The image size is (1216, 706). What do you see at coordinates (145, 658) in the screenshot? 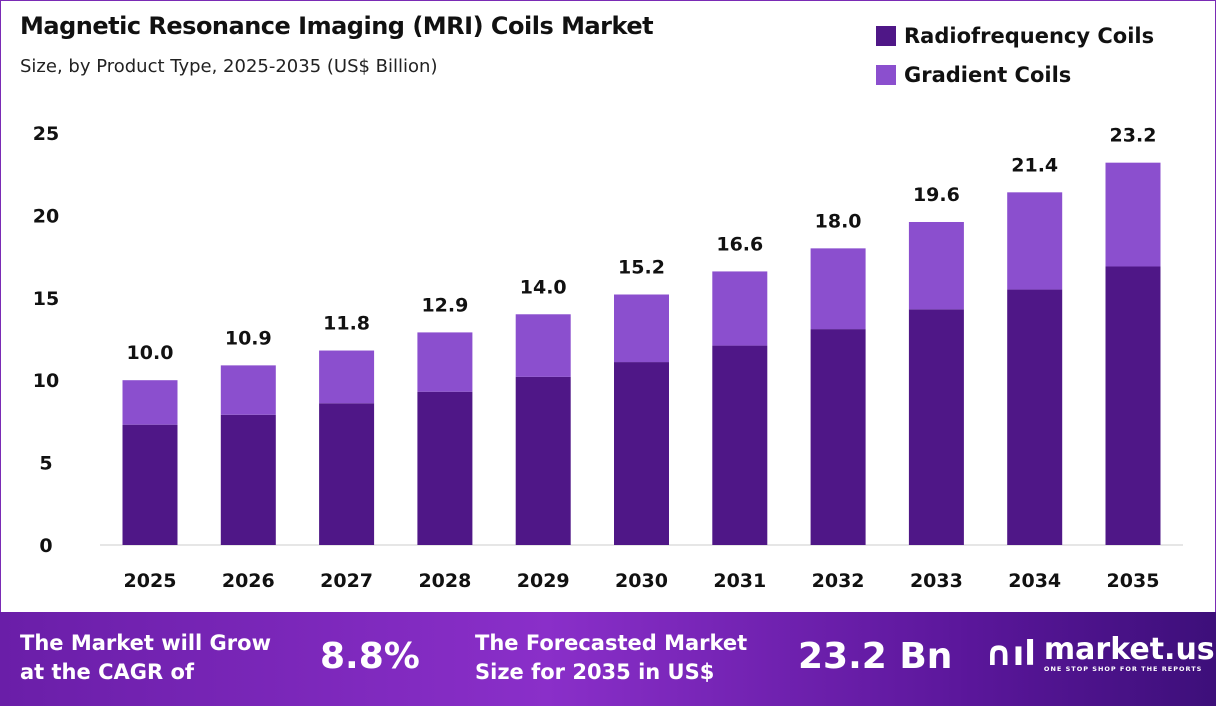
I see `cagr-label: The Market will Grow at the CAGR of` at bounding box center [145, 658].